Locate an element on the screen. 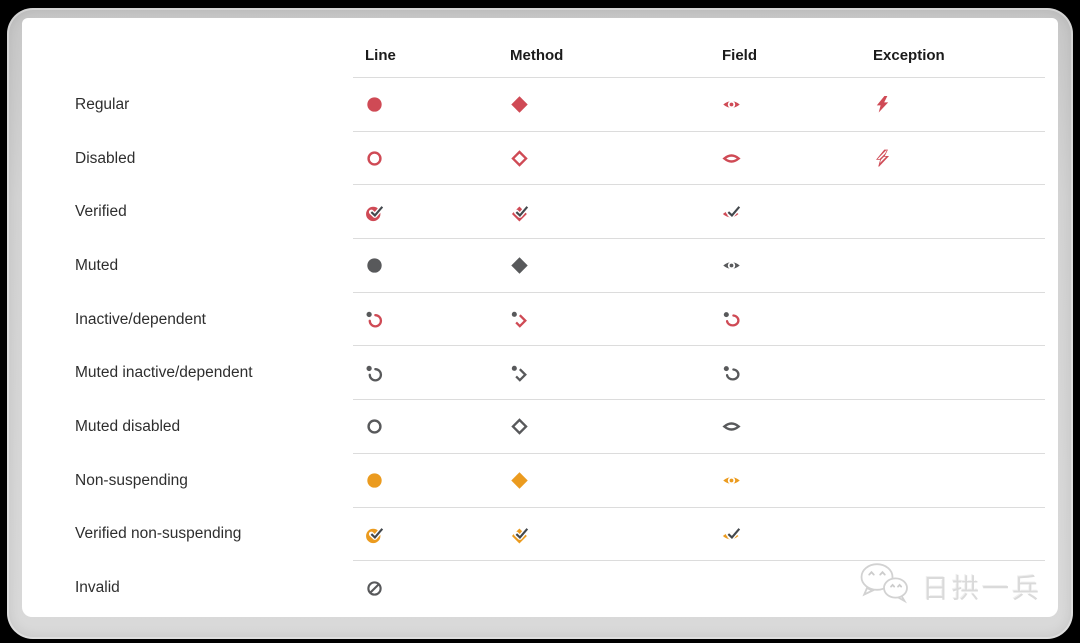 Image resolution: width=1080 pixels, height=643 pixels. column-header-method: Method is located at coordinates (537, 55).